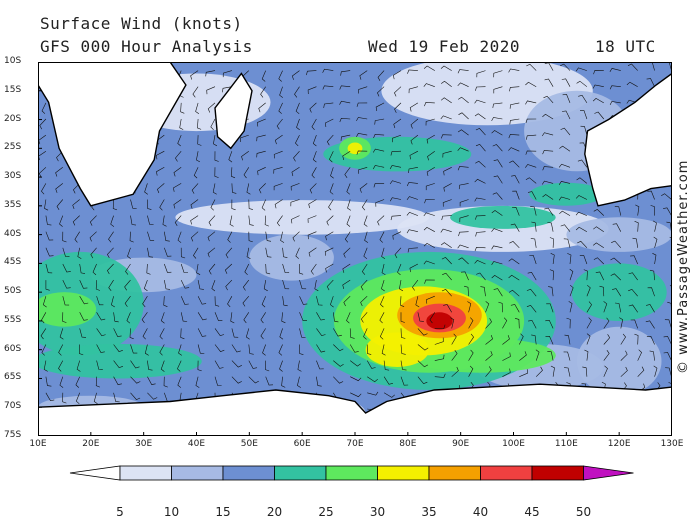 This screenshot has height=525, width=700. Describe the element at coordinates (608, 473) in the screenshot. I see `legend-arrow-high` at that location.